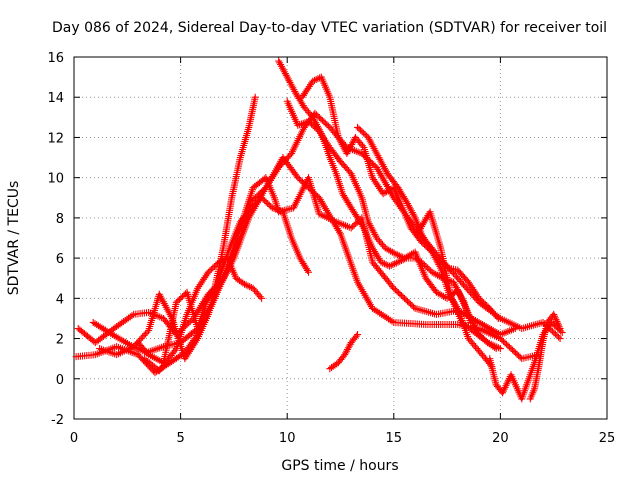 Image resolution: width=640 pixels, height=480 pixels. Describe the element at coordinates (57, 420) in the screenshot. I see `y-tick-label: -2` at that location.